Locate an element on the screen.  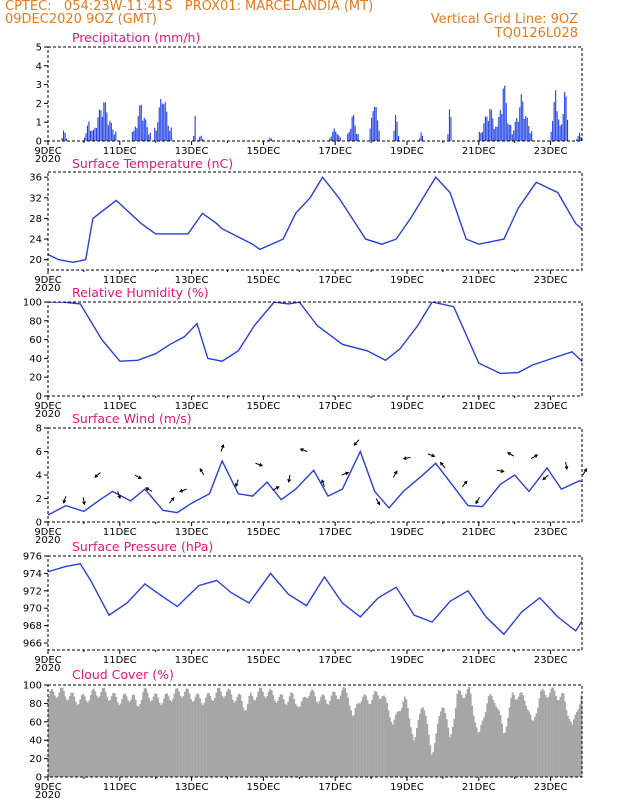
y-tick-label: 28 is located at coordinates (35, 219).